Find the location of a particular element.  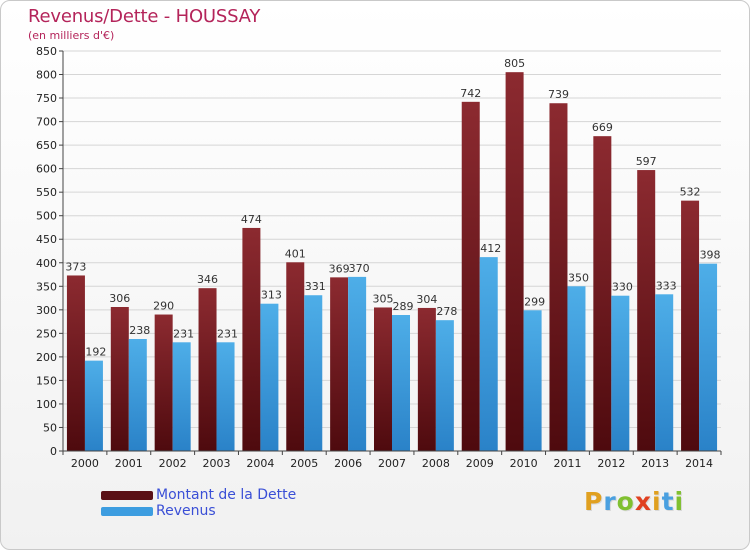

logo-letter: x is located at coordinates (643, 501).